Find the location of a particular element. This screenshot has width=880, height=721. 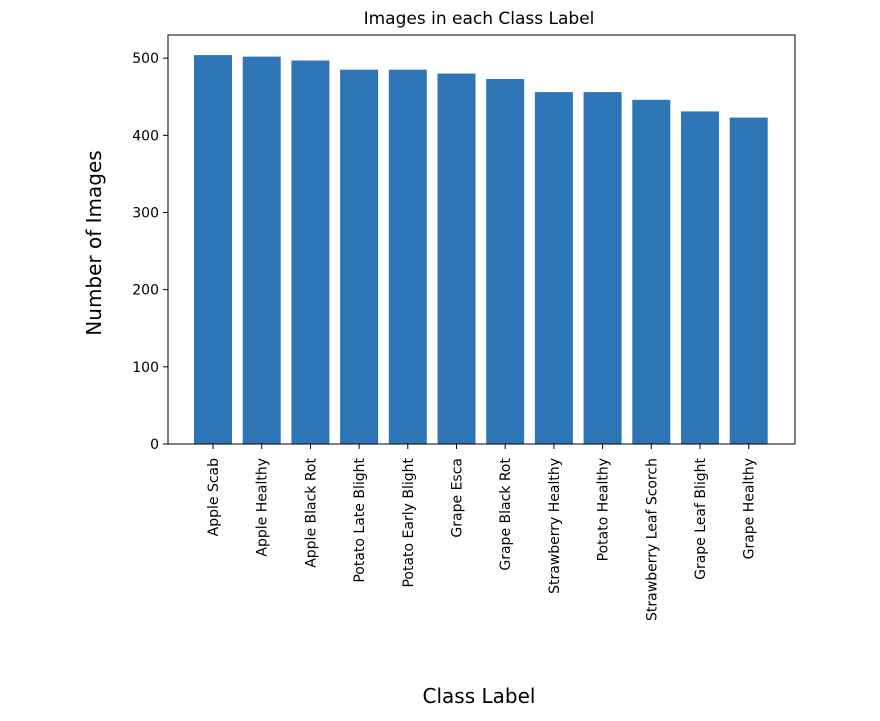

y-axis: 0 100 200 300 400 500 is located at coordinates (150, 252).